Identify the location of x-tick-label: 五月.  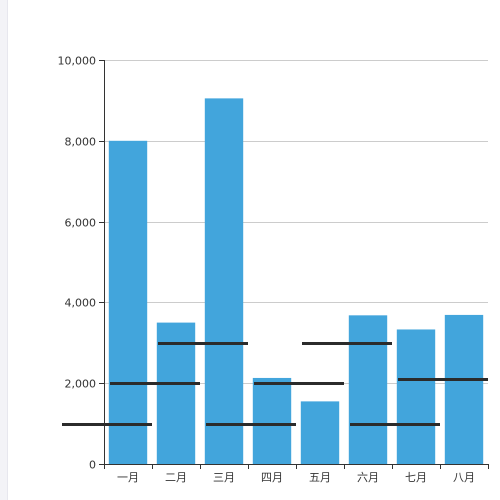
(320, 477).